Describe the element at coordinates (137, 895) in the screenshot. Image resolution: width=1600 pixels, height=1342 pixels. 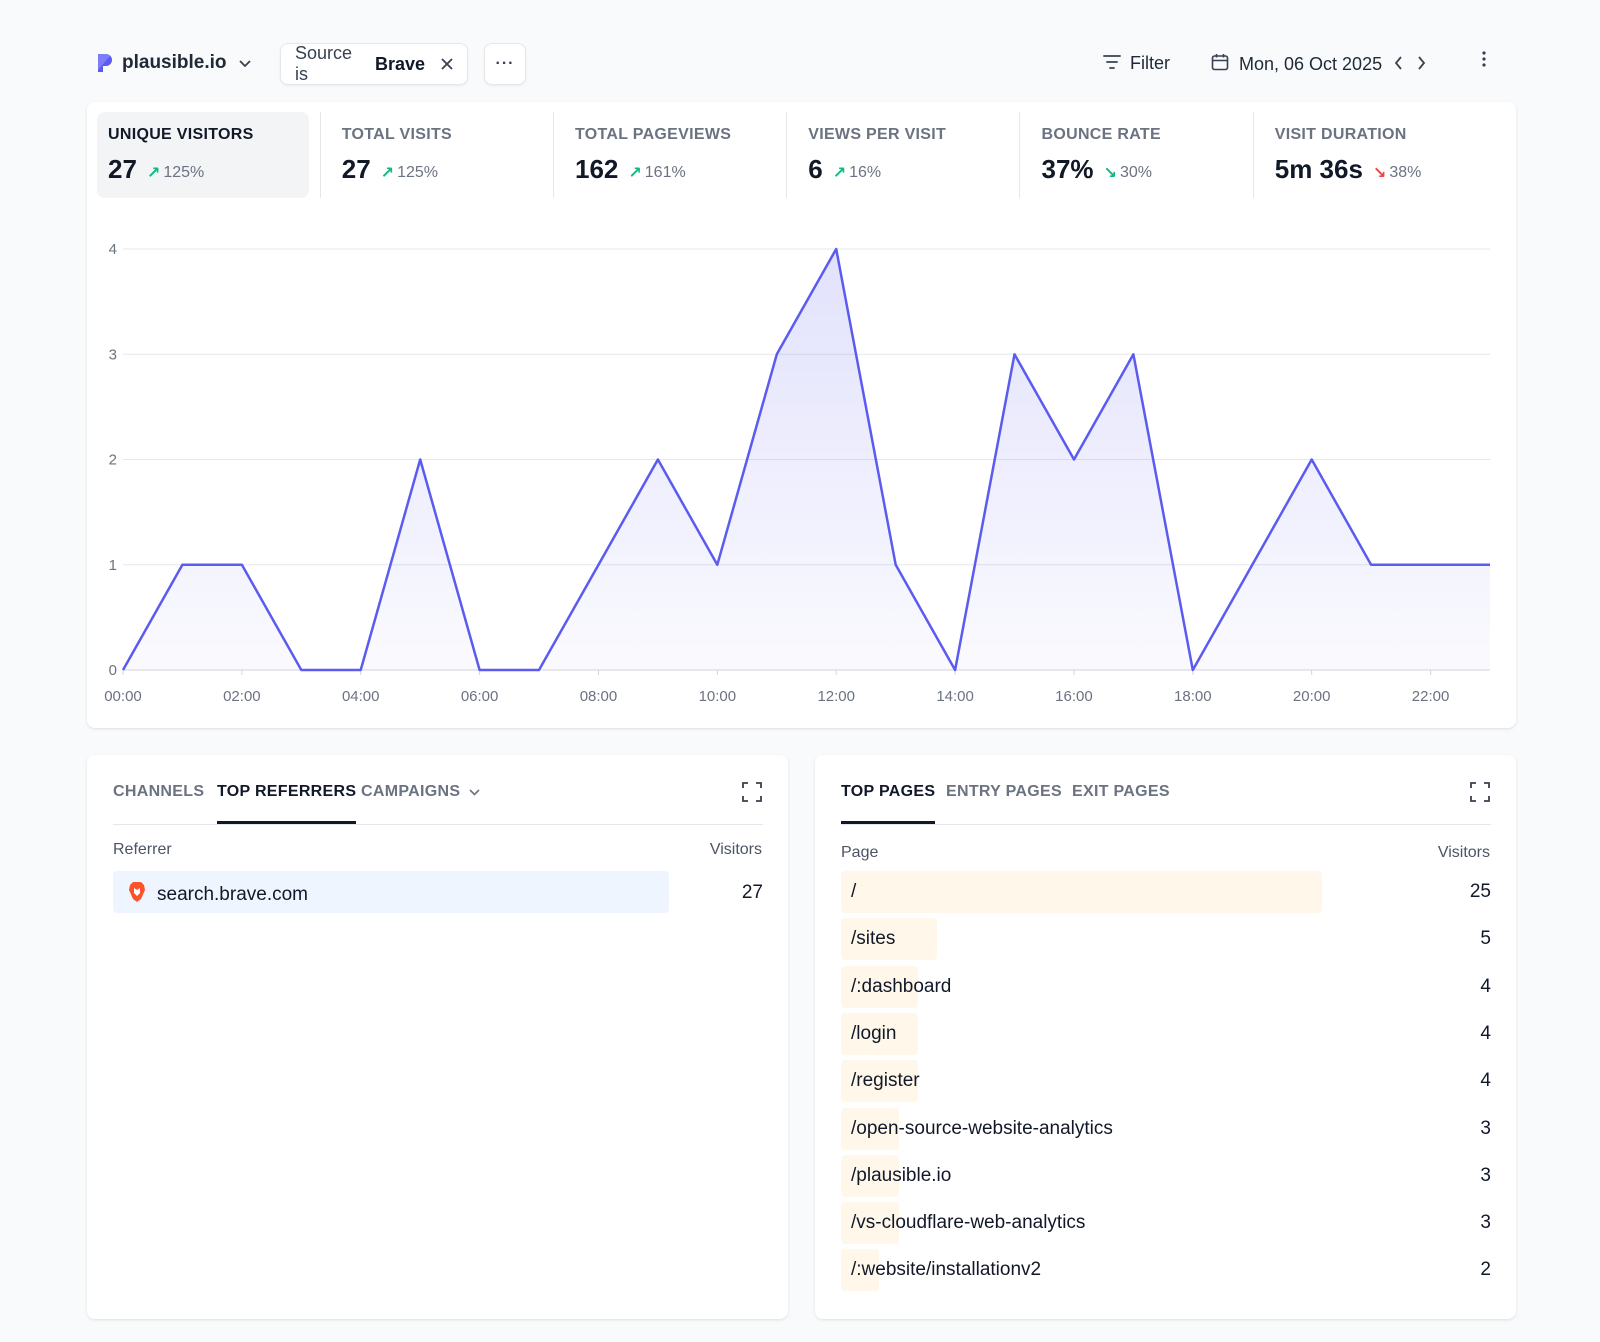
I see `brave-icon` at that location.